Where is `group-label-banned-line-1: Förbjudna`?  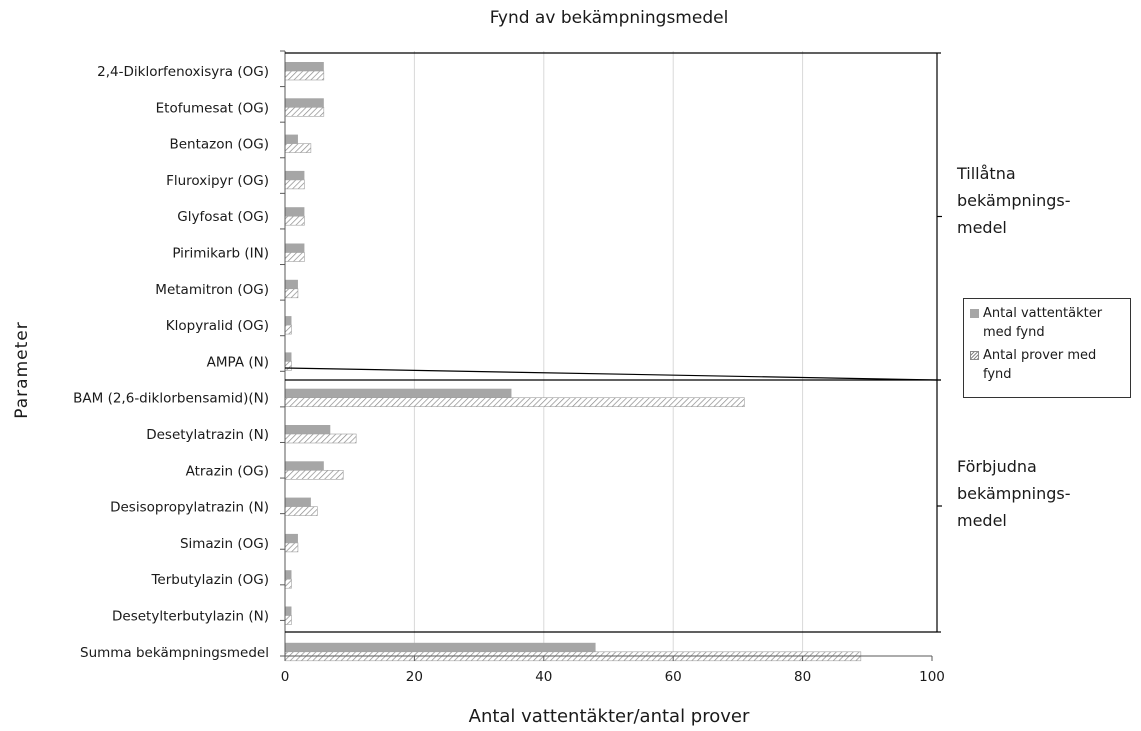
group-label-banned-line-1: Förbjudna is located at coordinates (997, 466).